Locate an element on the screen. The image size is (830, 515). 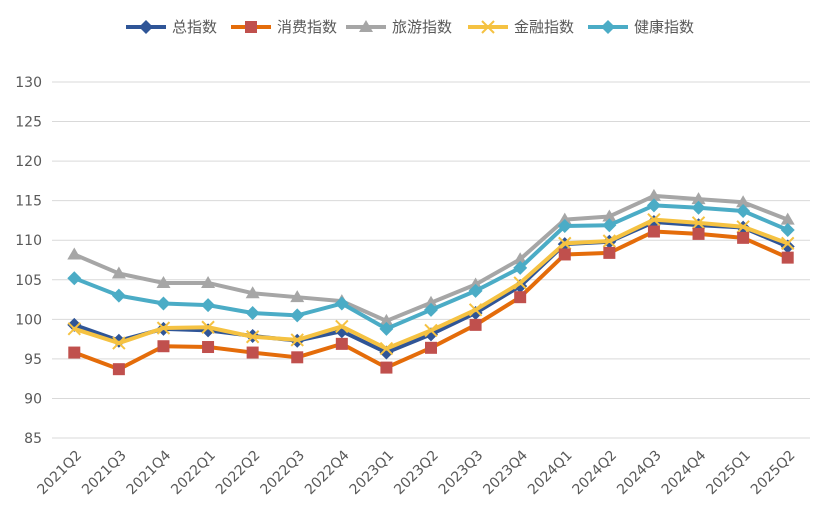
legend-label: 金融指数 is located at coordinates (544, 27).